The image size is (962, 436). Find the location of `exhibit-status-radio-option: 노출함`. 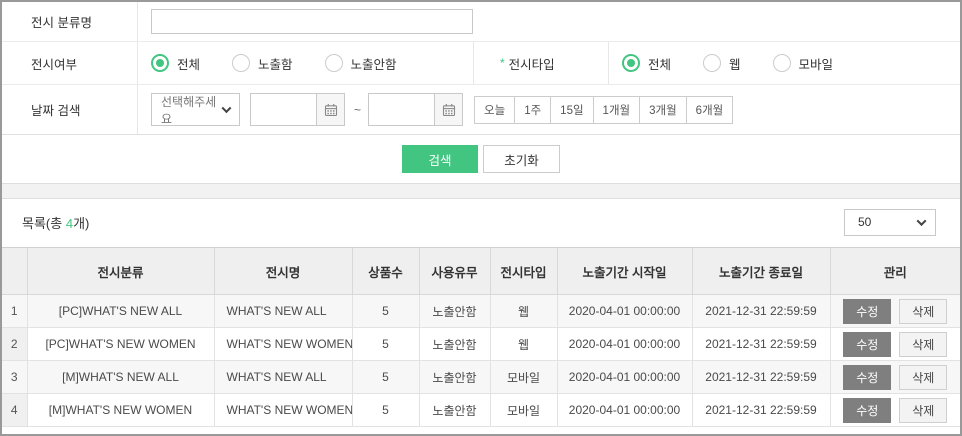

exhibit-status-radio-option: 노출함 is located at coordinates (262, 63).